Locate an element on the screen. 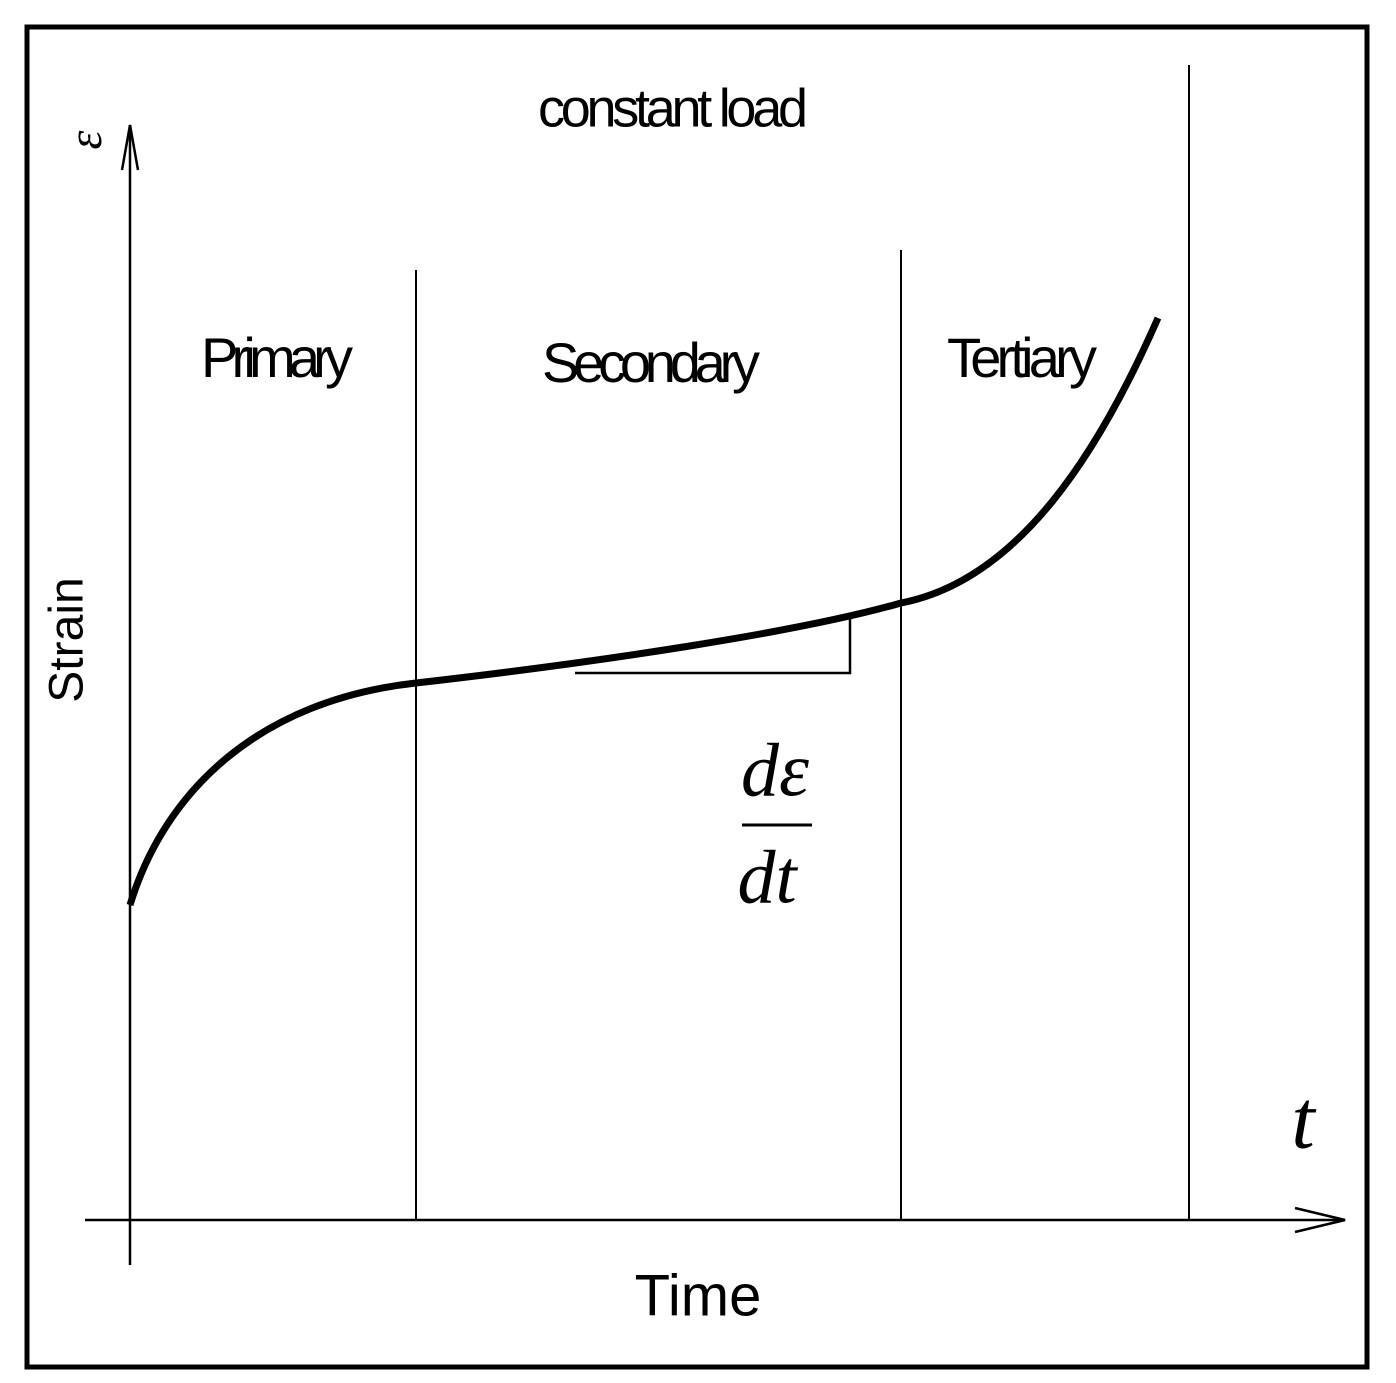  slope-numerator: dε is located at coordinates (775, 770).